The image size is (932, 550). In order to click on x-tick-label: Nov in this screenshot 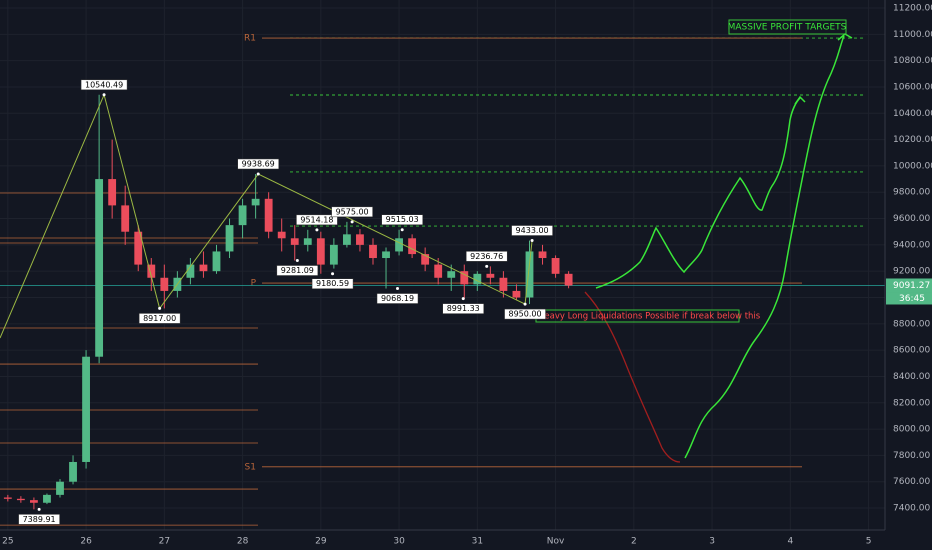, I will do `click(556, 542)`.